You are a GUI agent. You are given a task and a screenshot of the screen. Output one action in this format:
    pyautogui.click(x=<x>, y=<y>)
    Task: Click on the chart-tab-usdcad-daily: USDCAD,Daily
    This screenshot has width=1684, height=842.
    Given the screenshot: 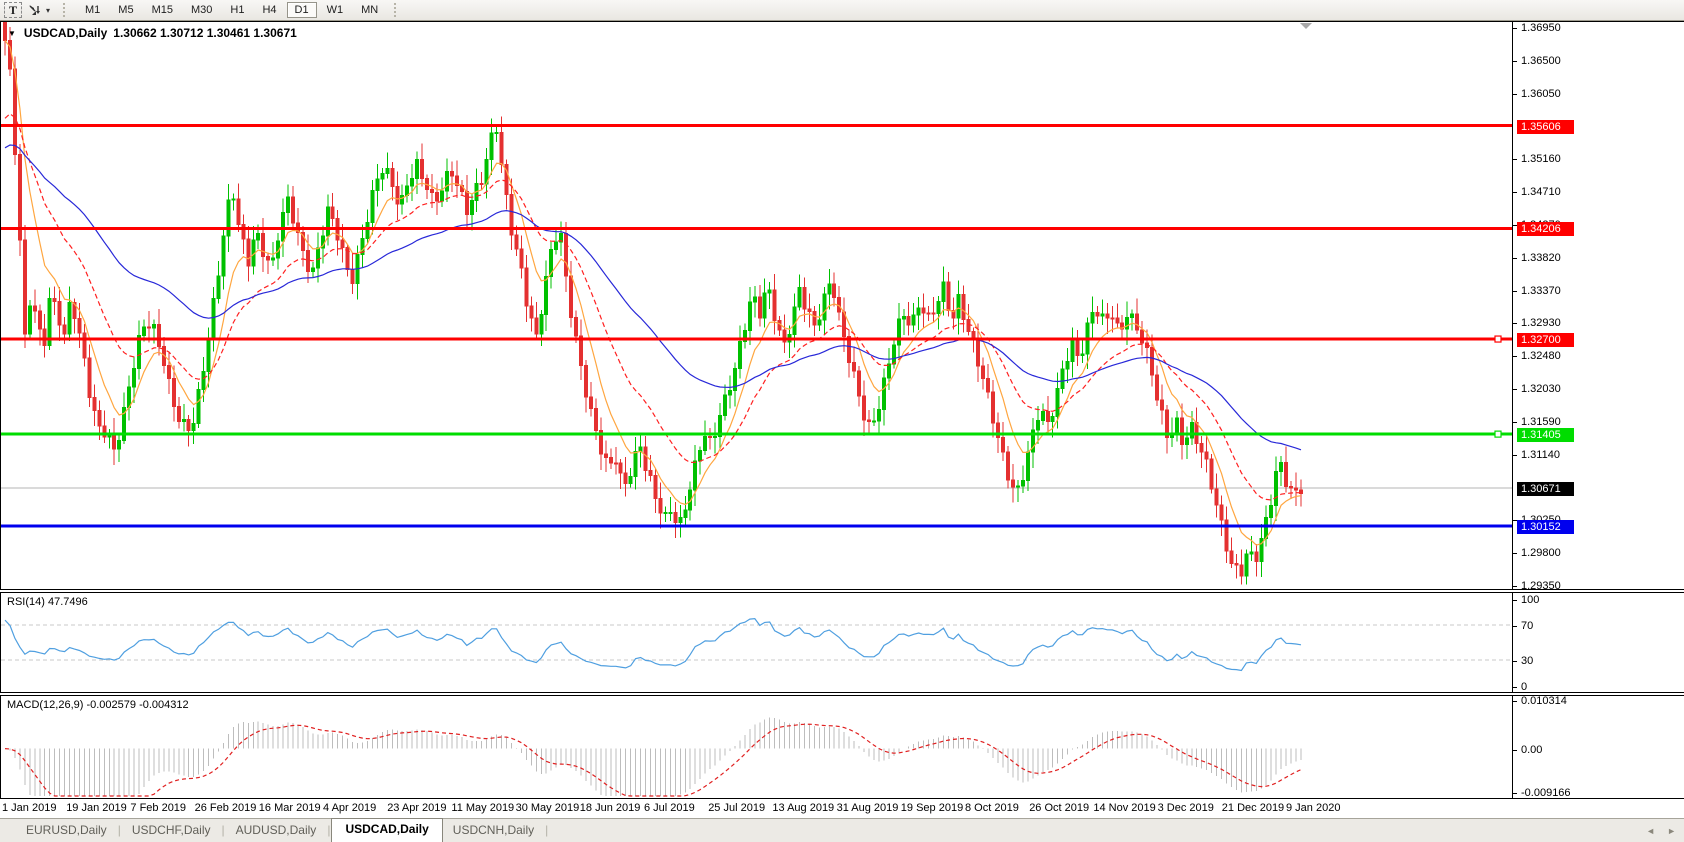 What is the action you would take?
    pyautogui.click(x=387, y=830)
    